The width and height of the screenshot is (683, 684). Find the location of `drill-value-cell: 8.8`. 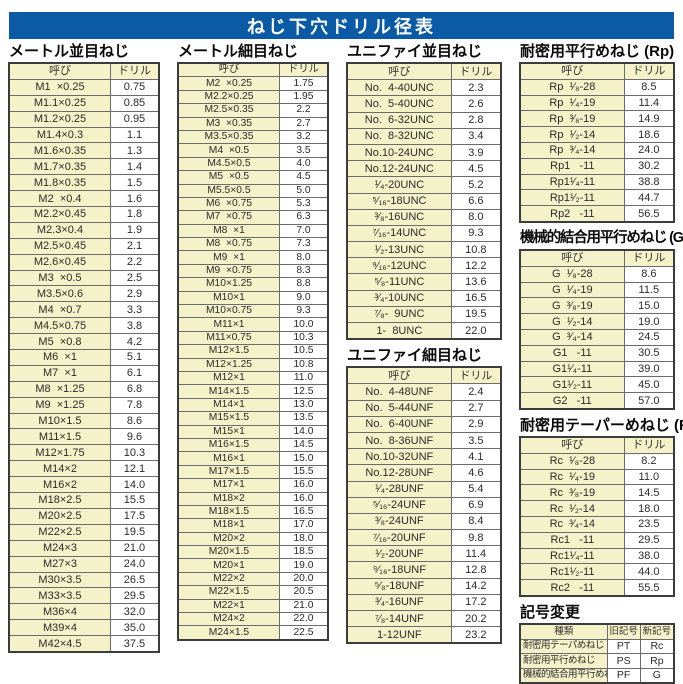

drill-value-cell: 8.8 is located at coordinates (303, 284).